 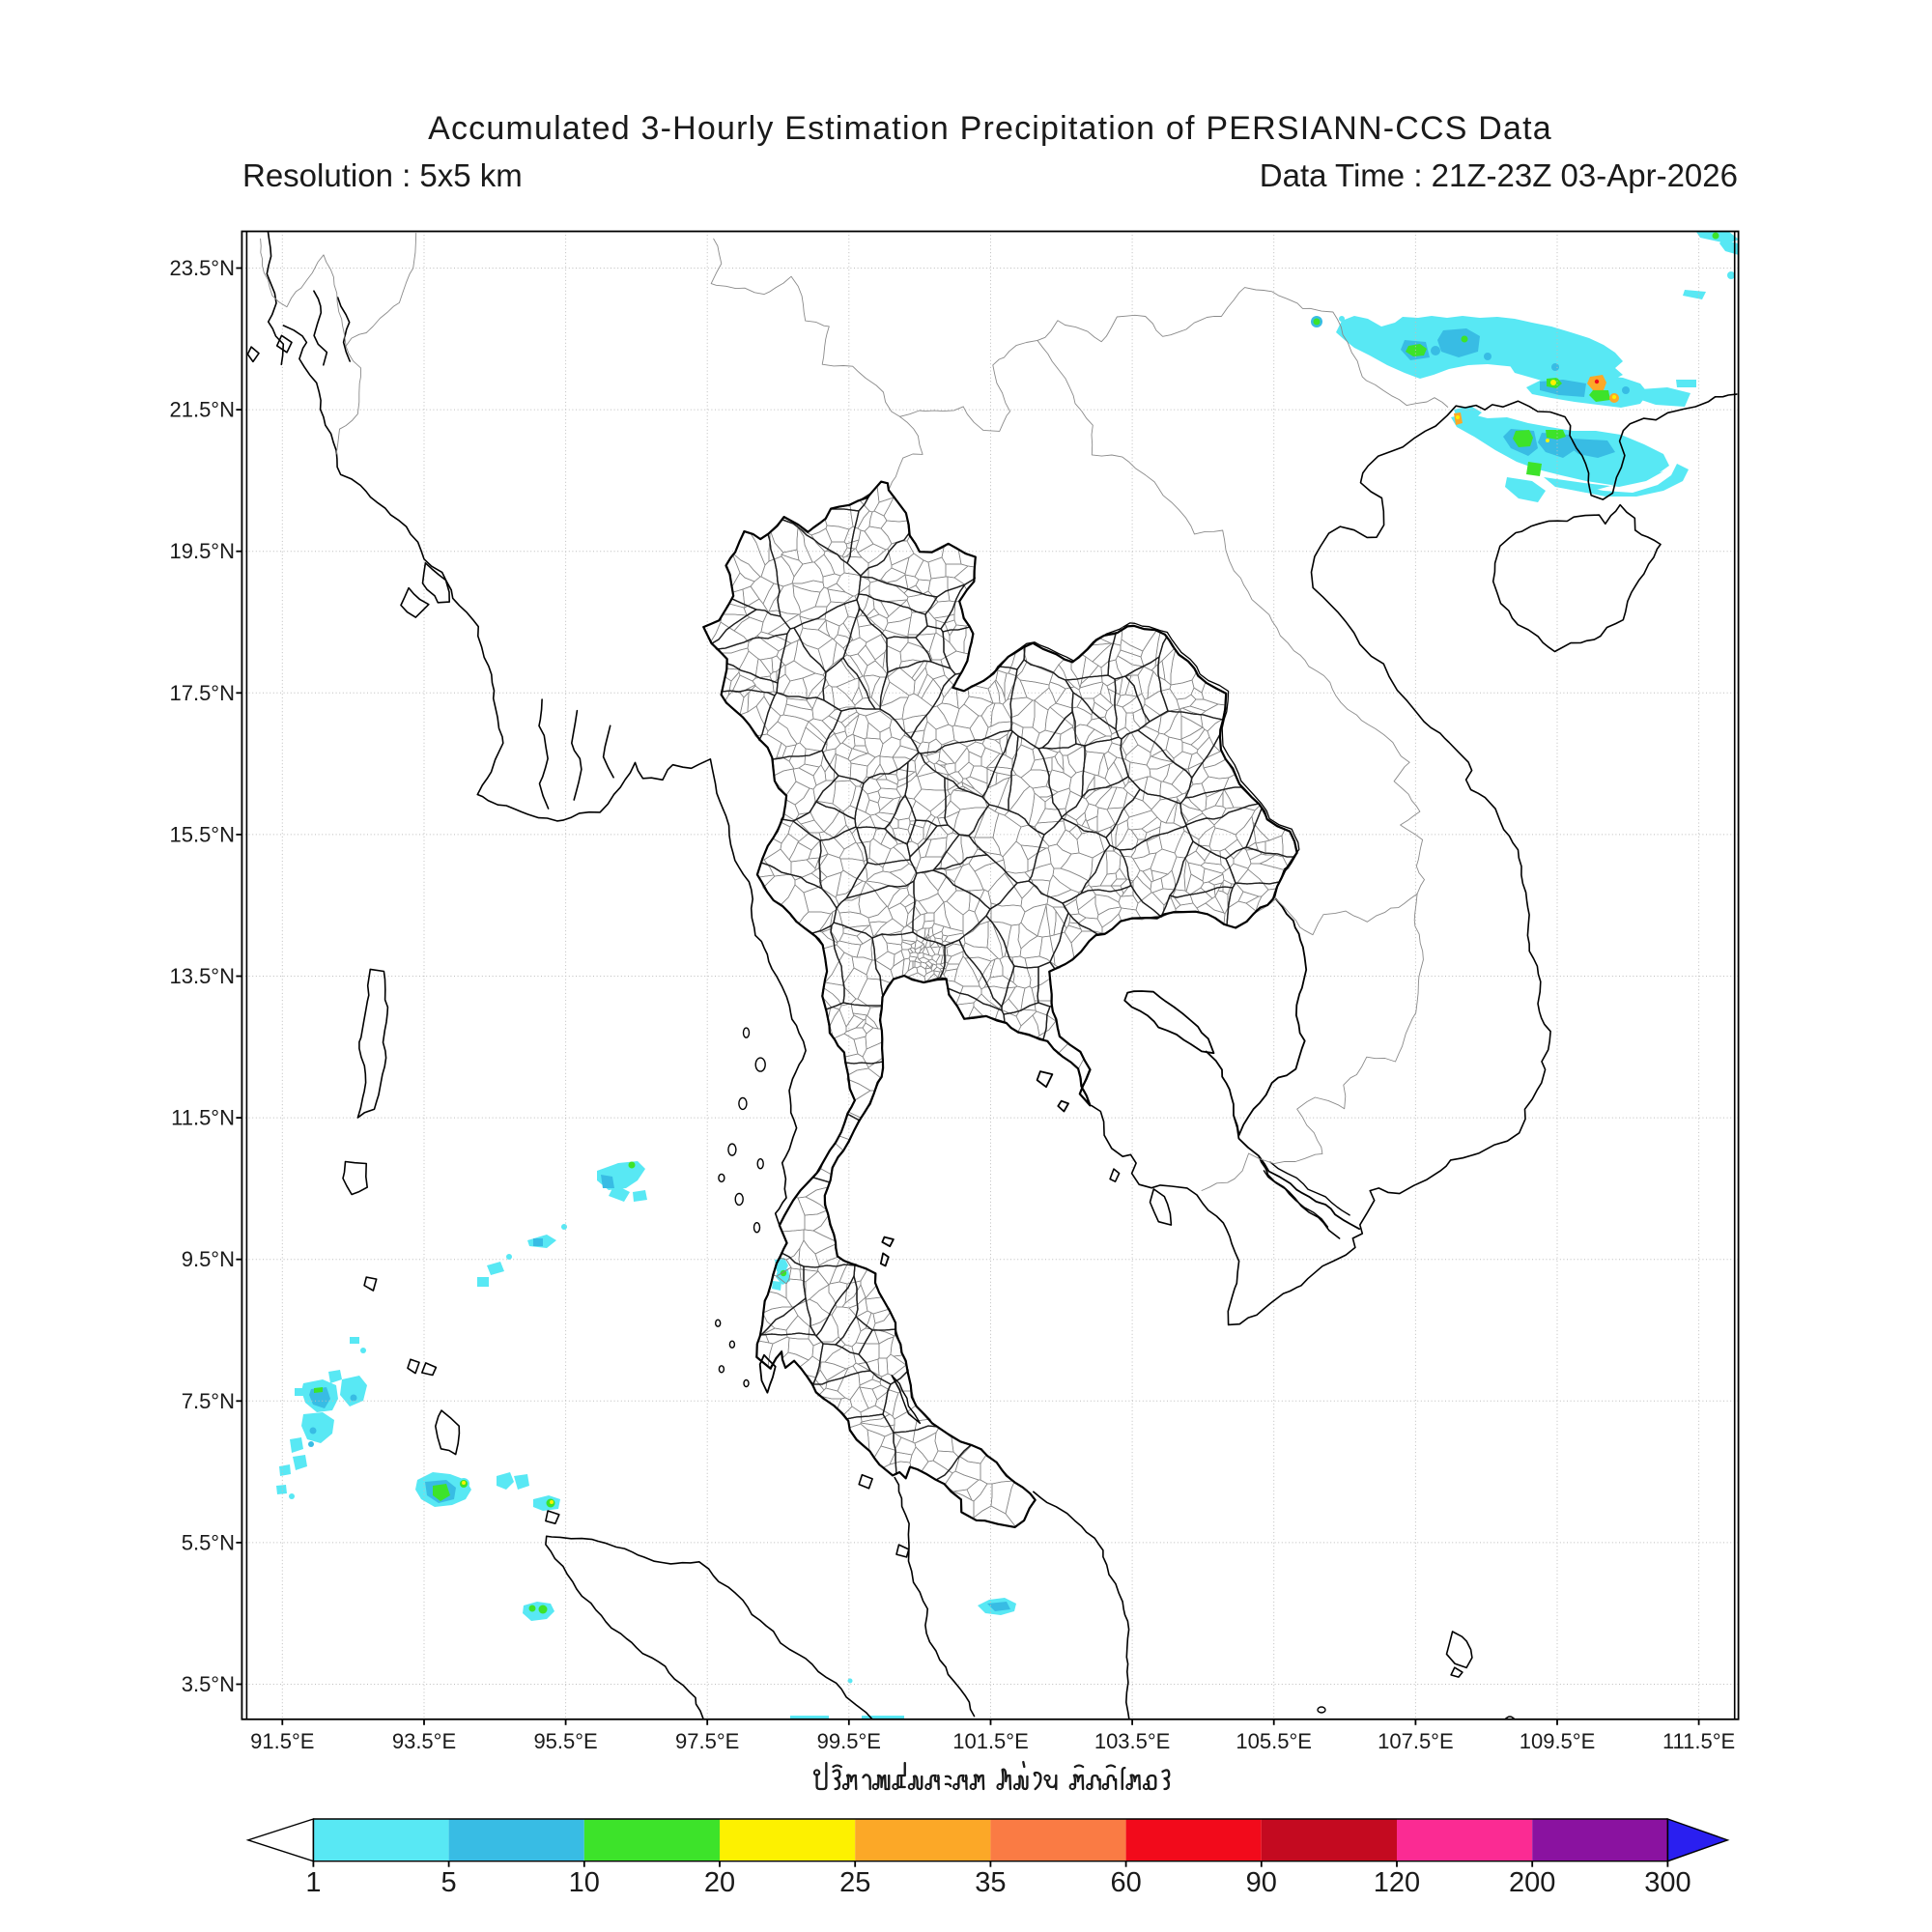 I want to click on svg-text: 17.5°N, so click(x=202, y=693).